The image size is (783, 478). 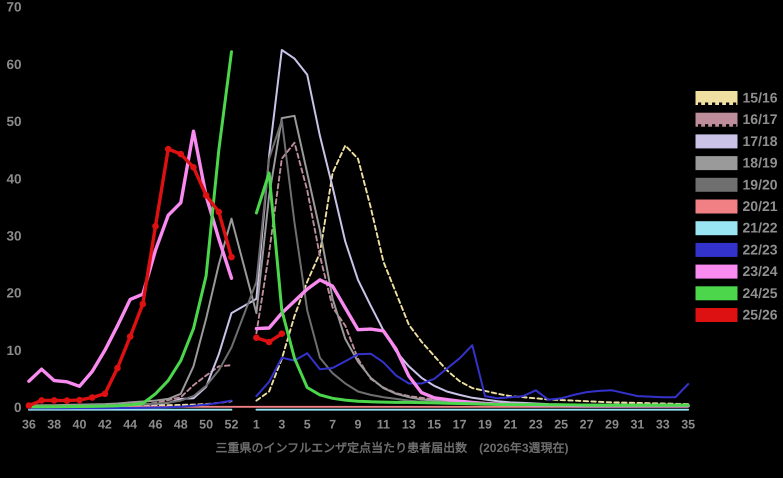 I want to click on svg-text: 17, so click(x=460, y=425).